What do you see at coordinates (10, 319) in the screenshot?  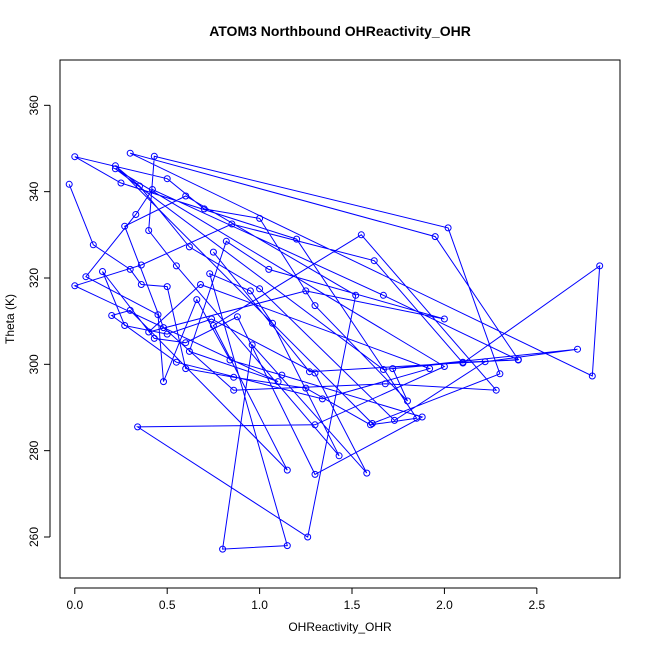 I see `y-axis-label: Theta (K)` at bounding box center [10, 319].